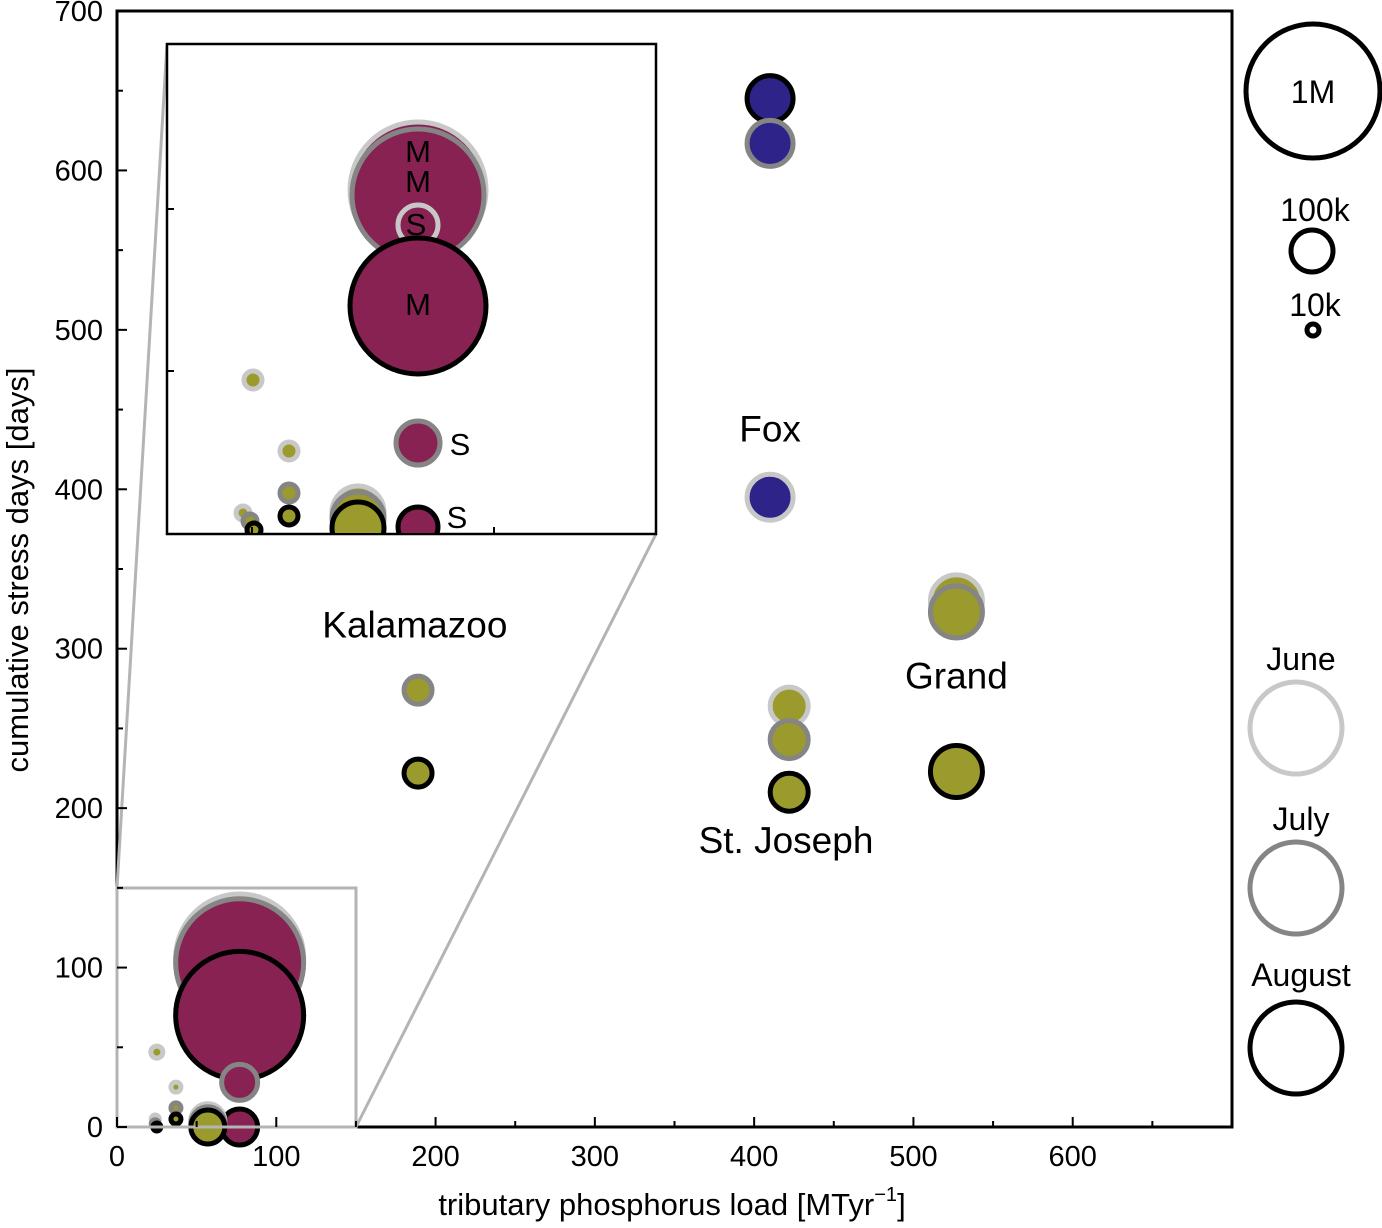  What do you see at coordinates (1313, 330) in the screenshot?
I see `size-legend-circle-10k` at bounding box center [1313, 330].